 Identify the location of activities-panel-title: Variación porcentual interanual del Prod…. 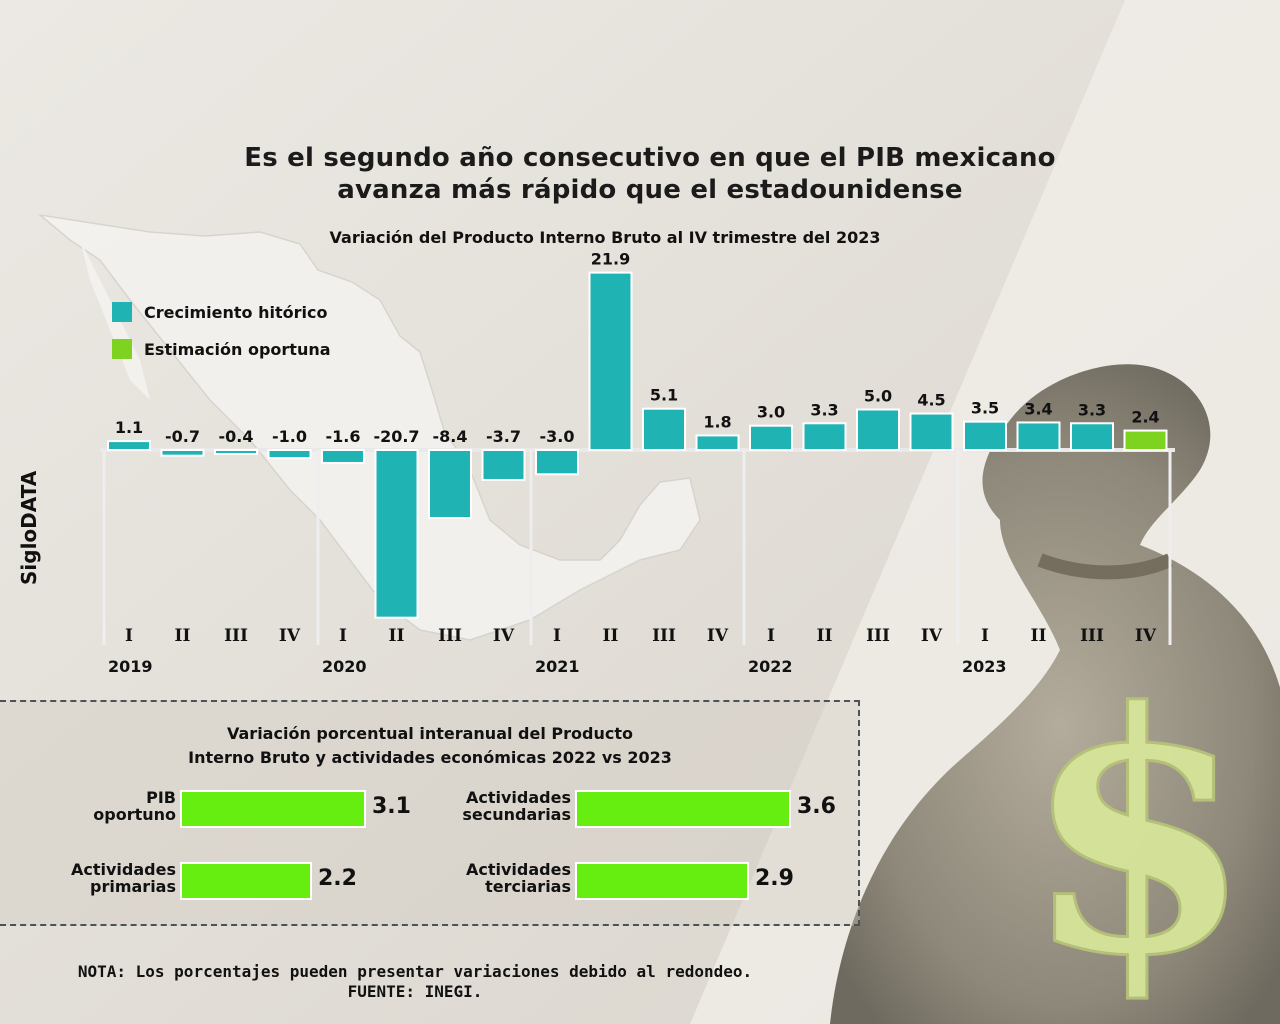
(430, 746).